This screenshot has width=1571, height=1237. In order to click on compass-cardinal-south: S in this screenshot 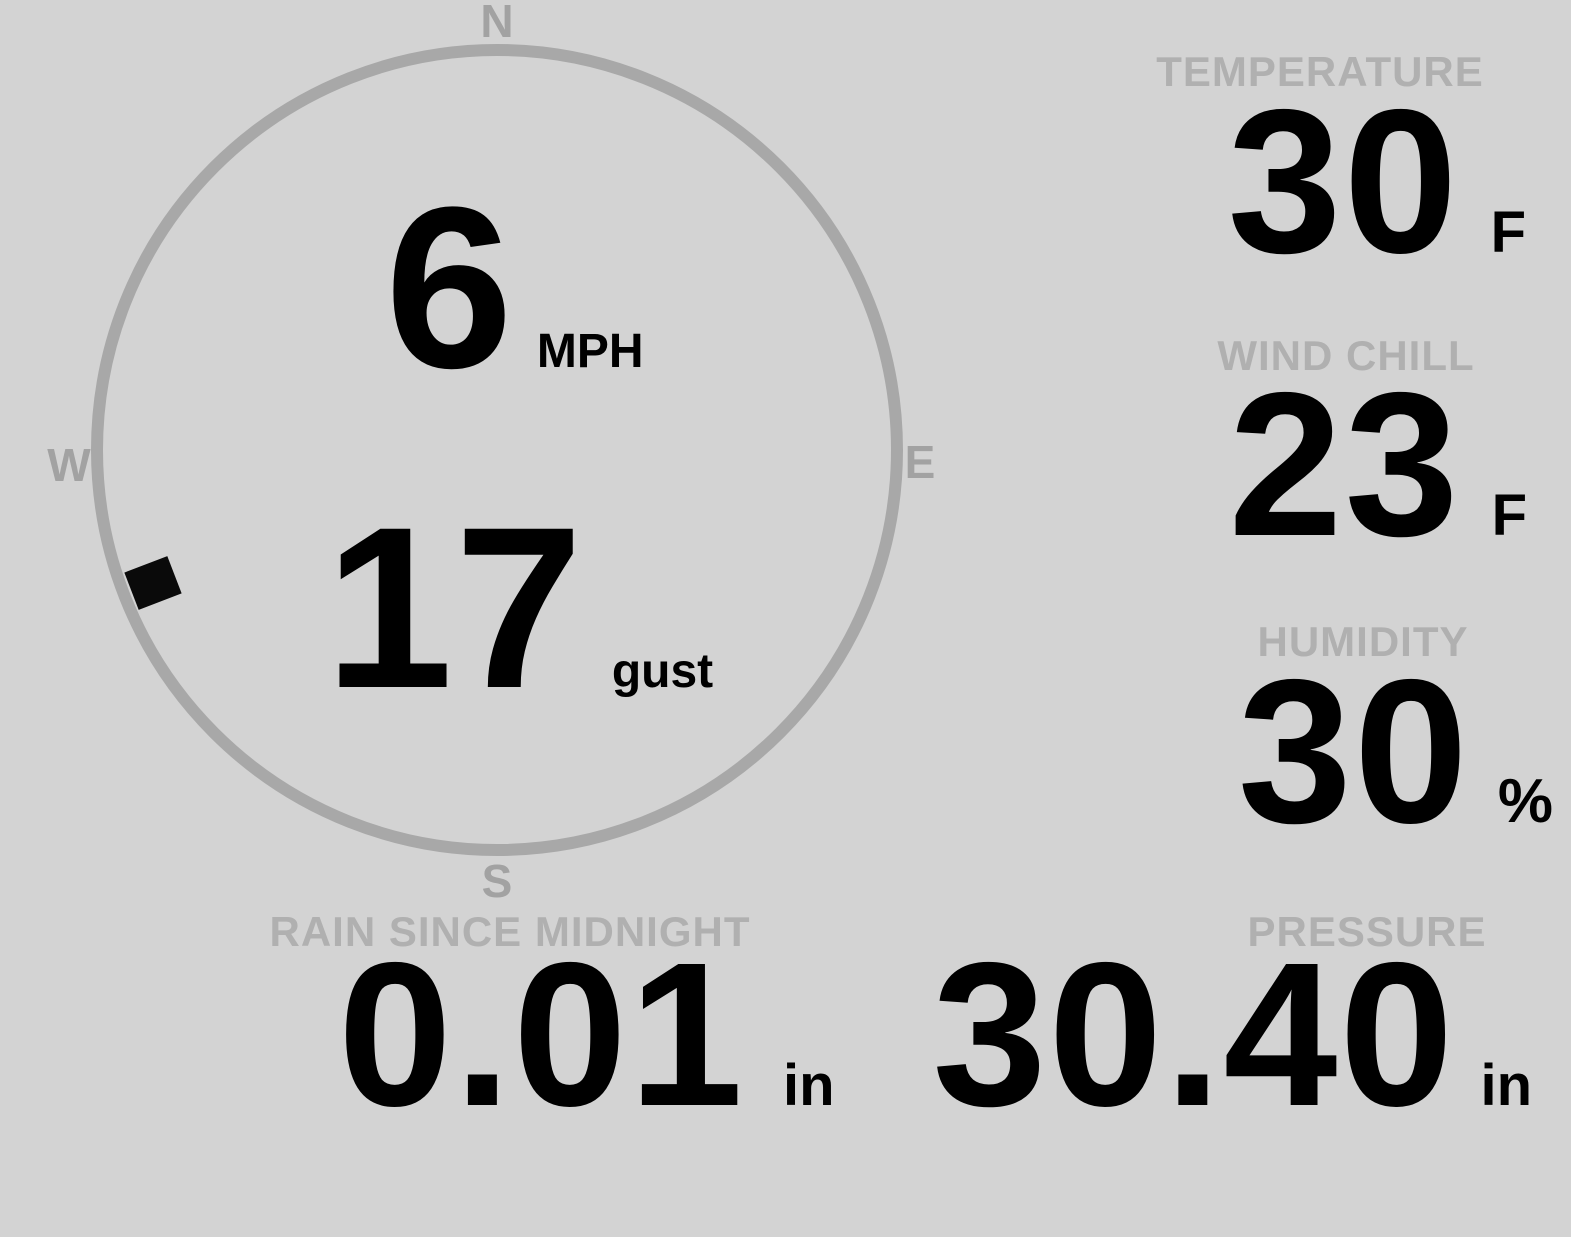, I will do `click(497, 881)`.